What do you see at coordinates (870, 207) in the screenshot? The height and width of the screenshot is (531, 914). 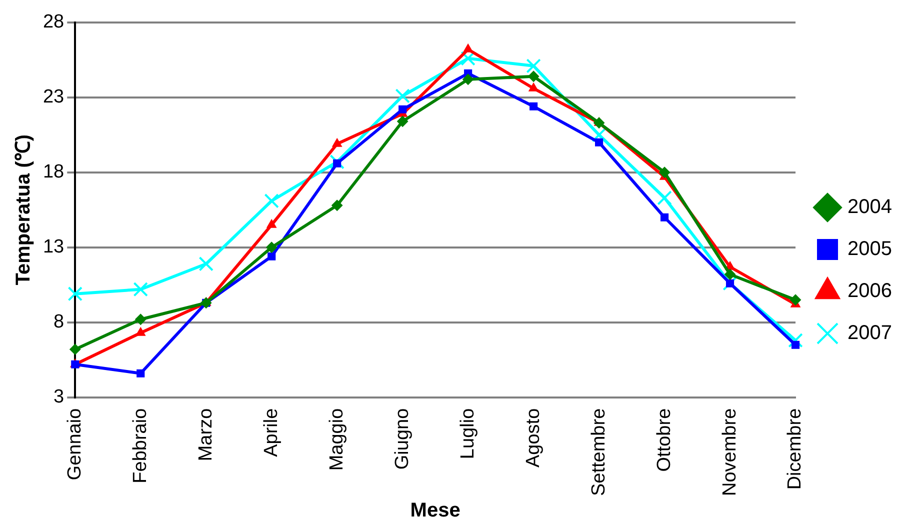 I see `legend-label: 2004` at bounding box center [870, 207].